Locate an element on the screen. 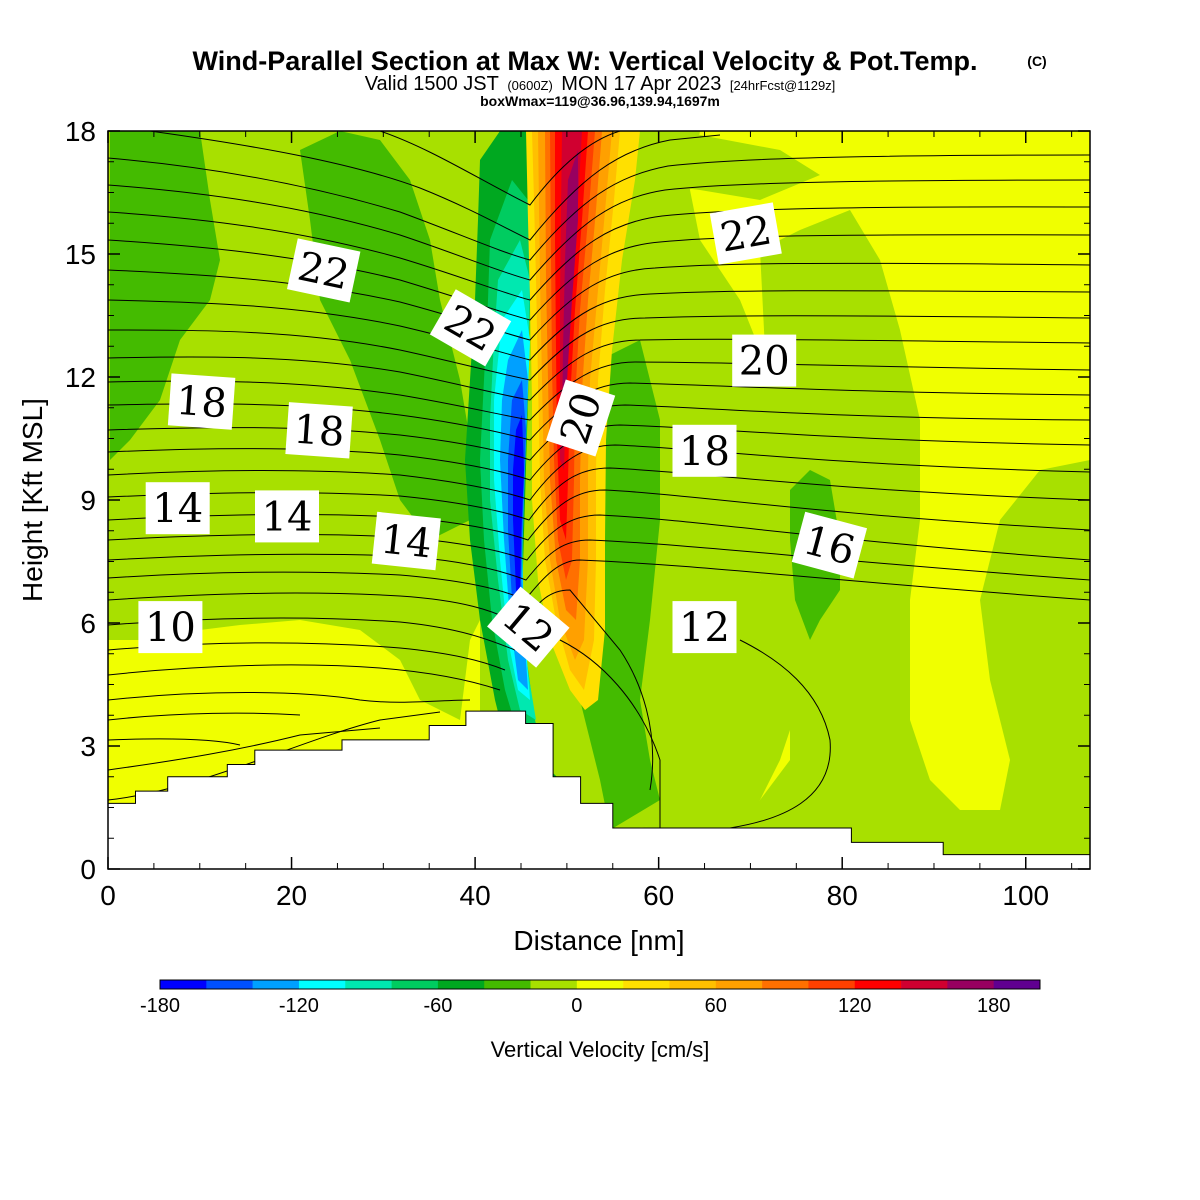 The width and height of the screenshot is (1200, 1200). contour-label: 16 is located at coordinates (829, 545).